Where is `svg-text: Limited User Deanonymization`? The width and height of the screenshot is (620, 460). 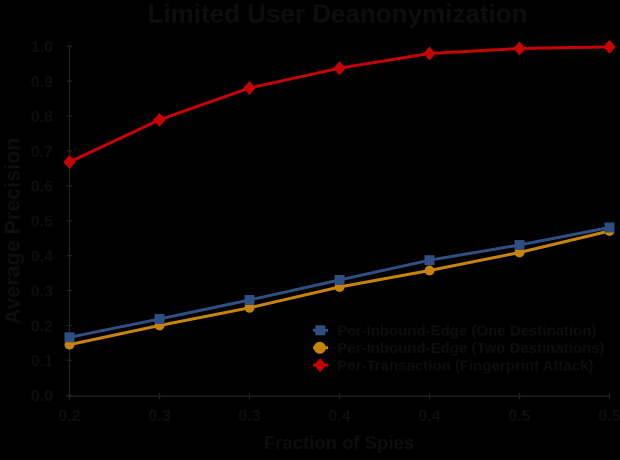
svg-text: Limited User Deanonymization is located at coordinates (338, 14).